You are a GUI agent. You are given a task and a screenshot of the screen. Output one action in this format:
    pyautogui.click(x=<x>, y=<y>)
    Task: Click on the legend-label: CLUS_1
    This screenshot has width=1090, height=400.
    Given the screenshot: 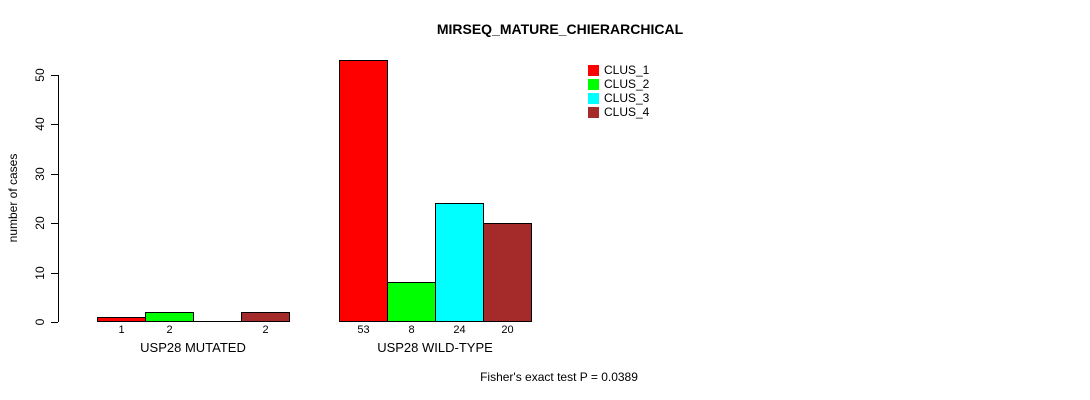 What is the action you would take?
    pyautogui.click(x=627, y=70)
    